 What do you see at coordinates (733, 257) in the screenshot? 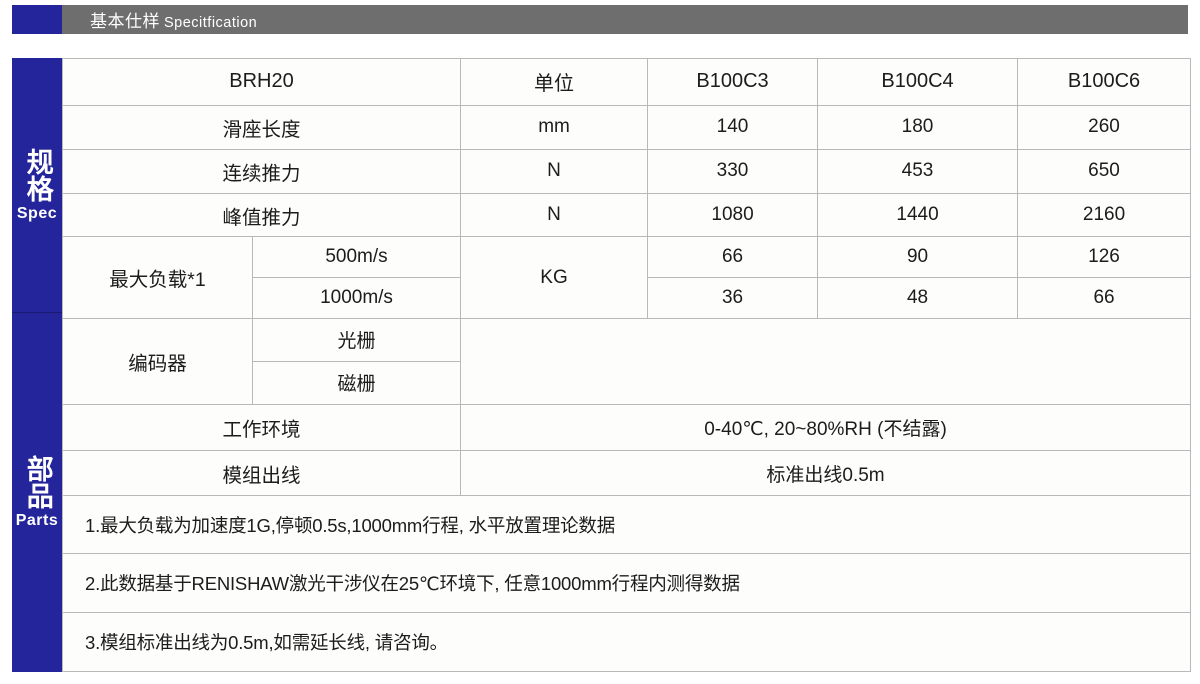
I see `cell-max-load-500-b100c3: 66` at bounding box center [733, 257].